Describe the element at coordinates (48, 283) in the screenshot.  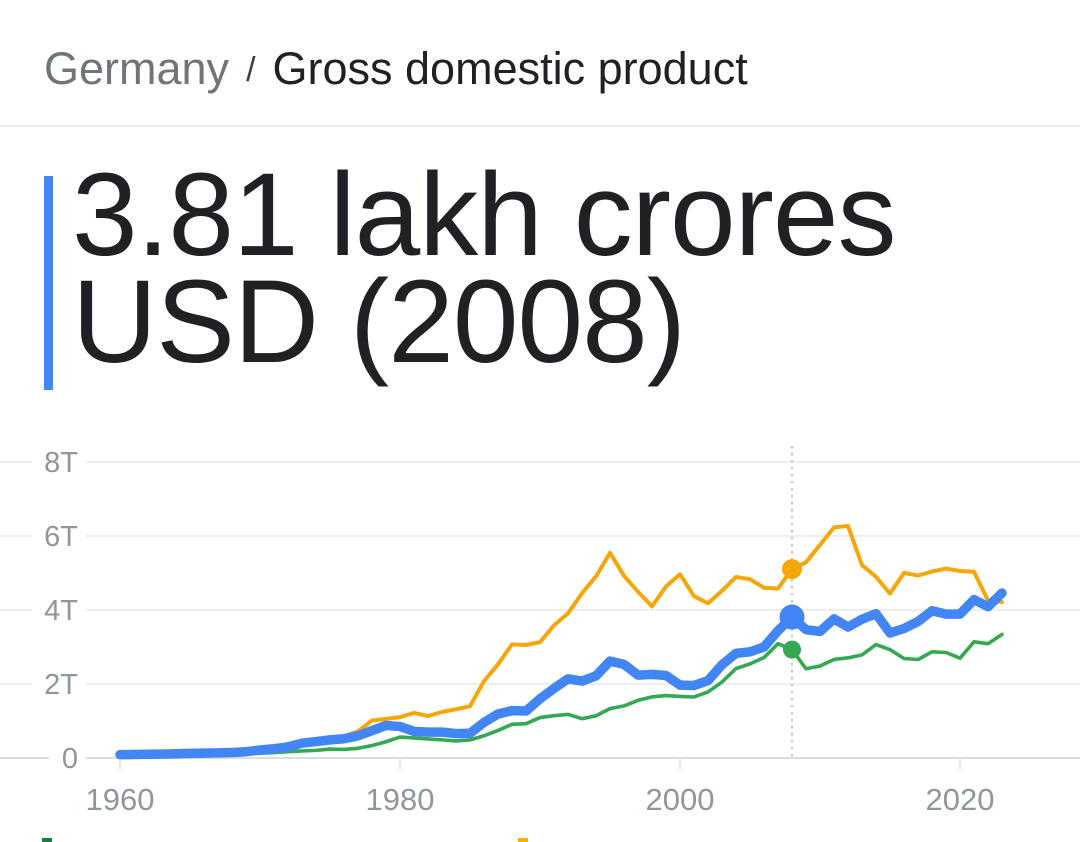
I see `headline-accent-bar` at that location.